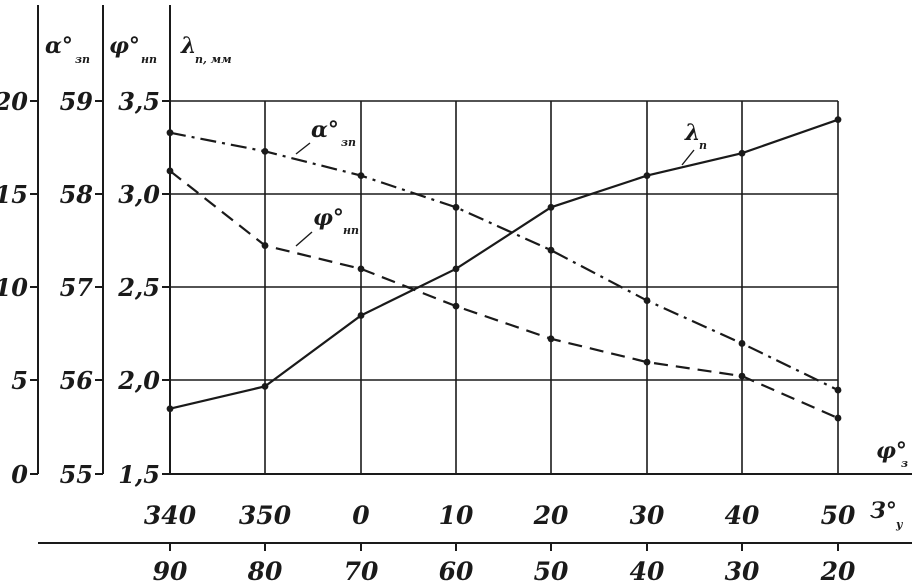  Describe the element at coordinates (265, 515) in the screenshot. I see `phi-z-tick-label: 350` at that location.